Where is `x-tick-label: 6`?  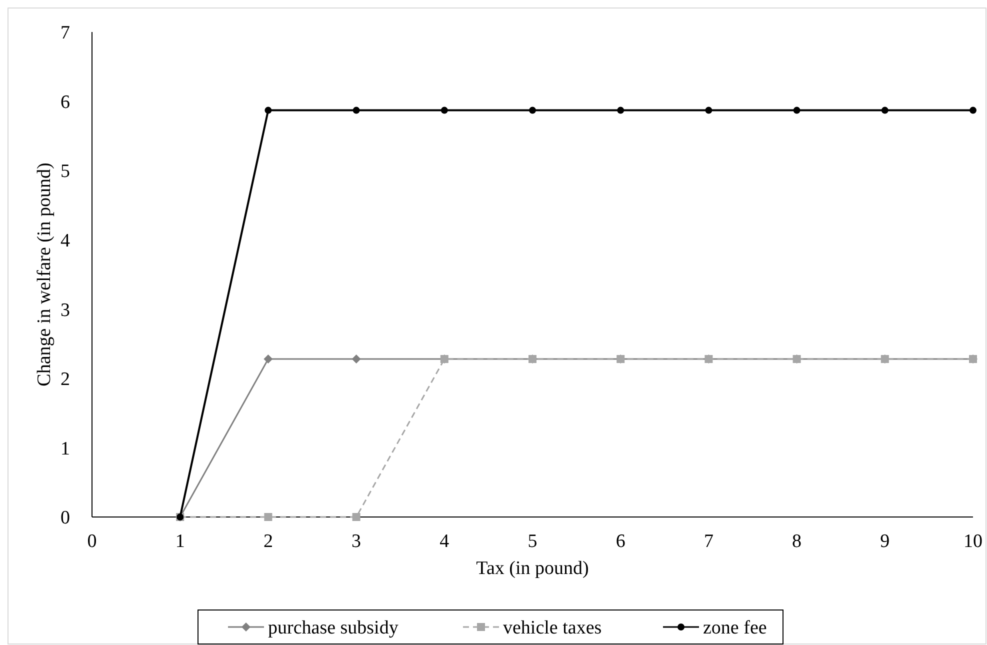 x-tick-label: 6 is located at coordinates (621, 541).